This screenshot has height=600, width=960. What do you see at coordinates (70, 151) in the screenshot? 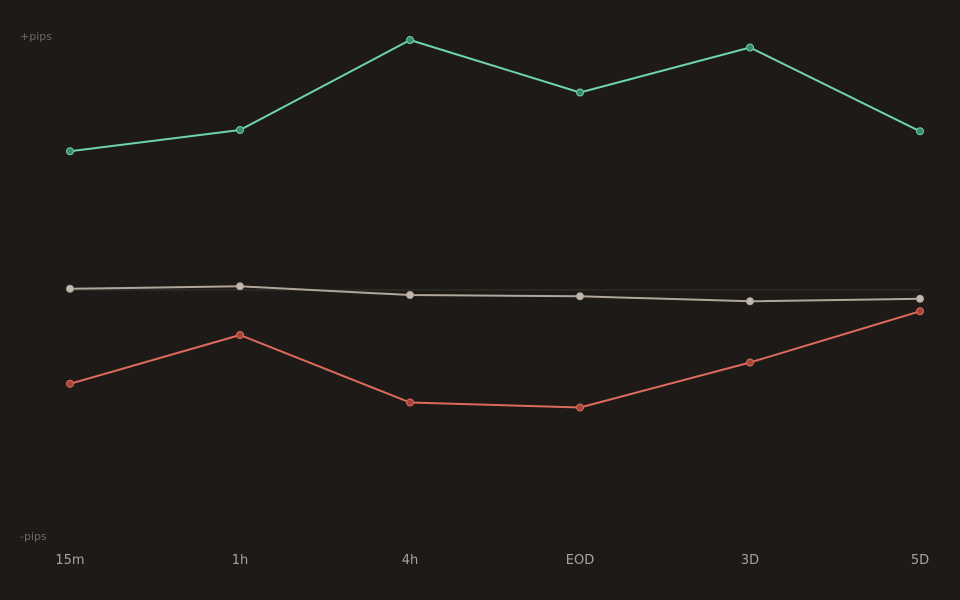
I see `series-1-point-15m` at bounding box center [70, 151].